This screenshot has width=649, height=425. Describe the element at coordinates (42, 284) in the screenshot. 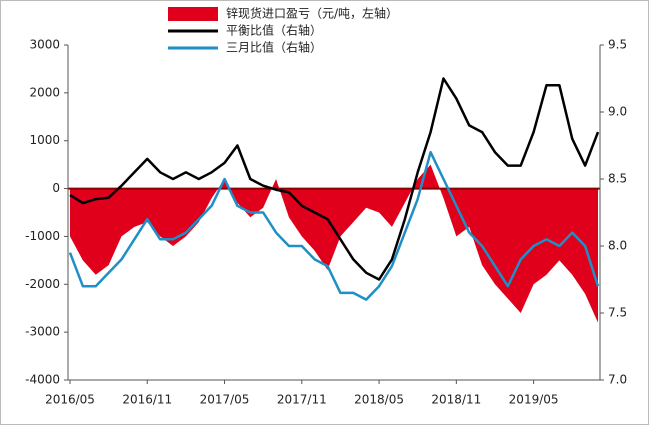

I see `y-tick-label: -2000` at that location.